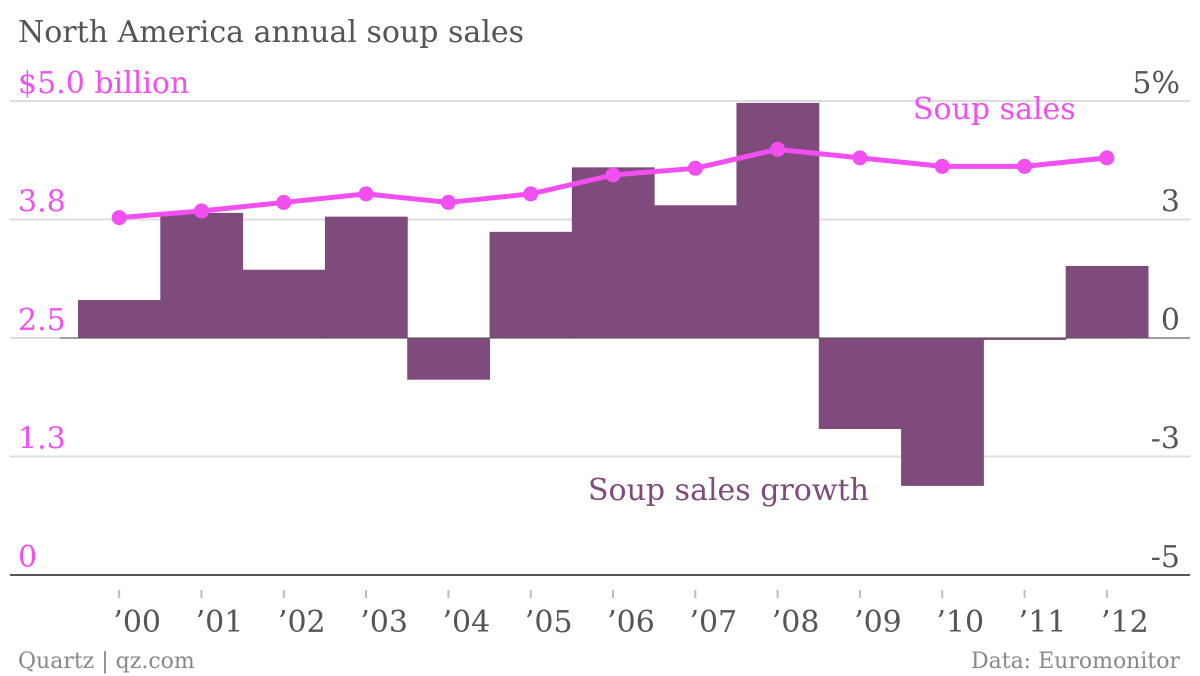 Image resolution: width=1200 pixels, height=676 pixels. Describe the element at coordinates (42, 320) in the screenshot. I see `left-tick-label: 2.5` at that location.